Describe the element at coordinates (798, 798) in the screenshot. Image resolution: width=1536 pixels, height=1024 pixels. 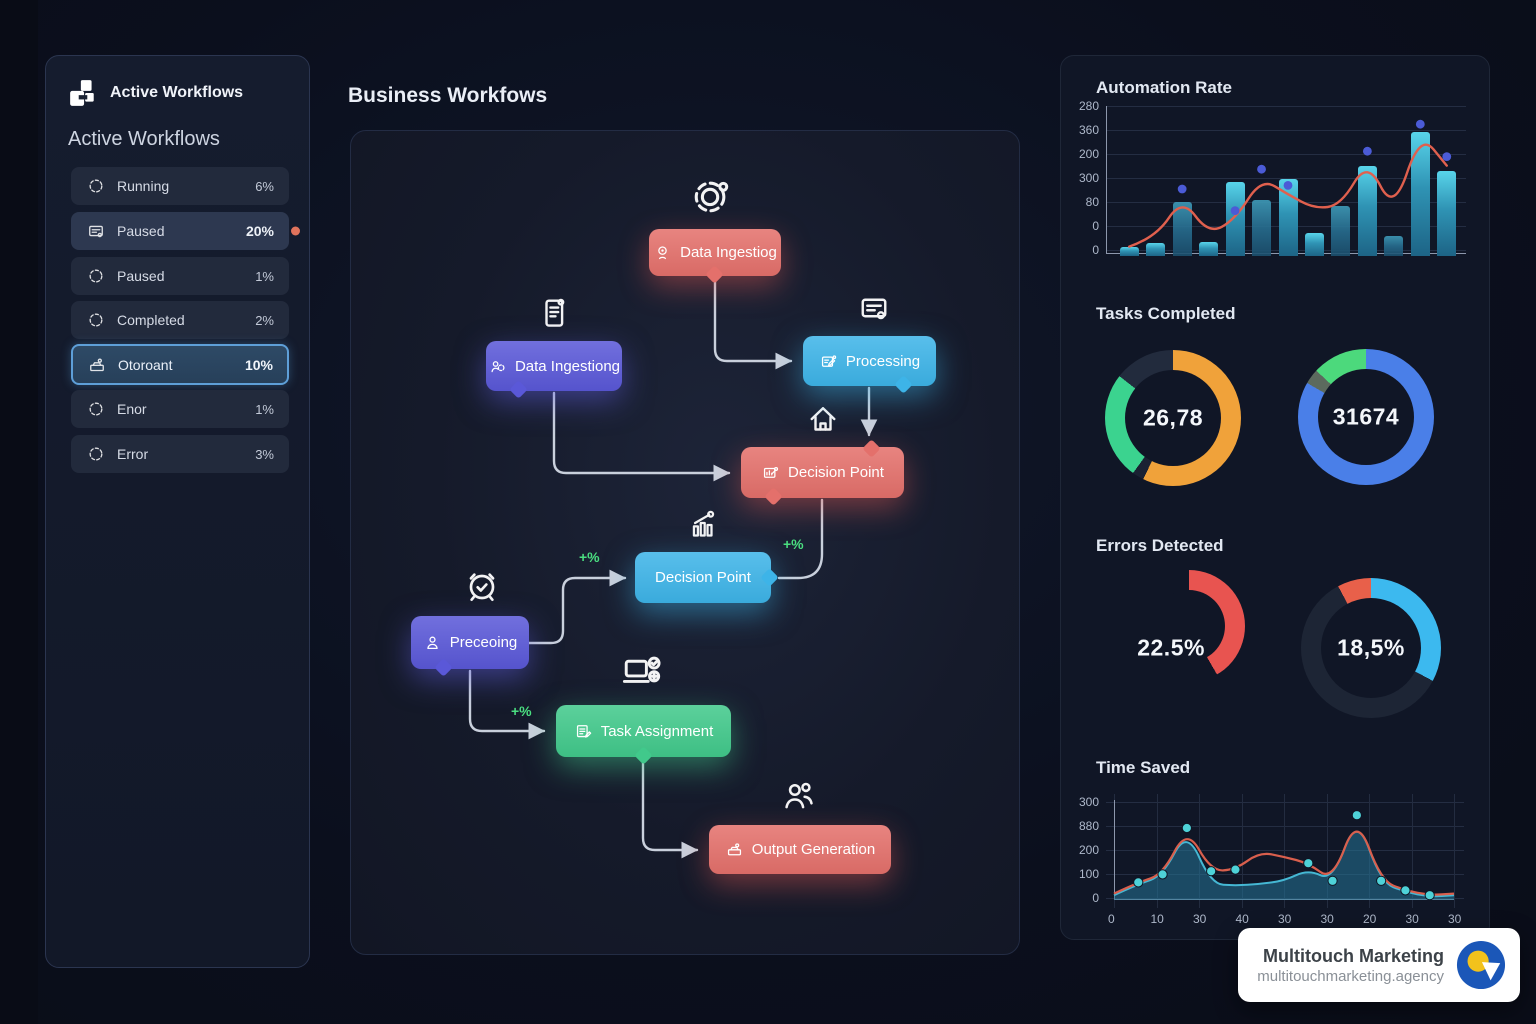
I see `people-icon` at that location.